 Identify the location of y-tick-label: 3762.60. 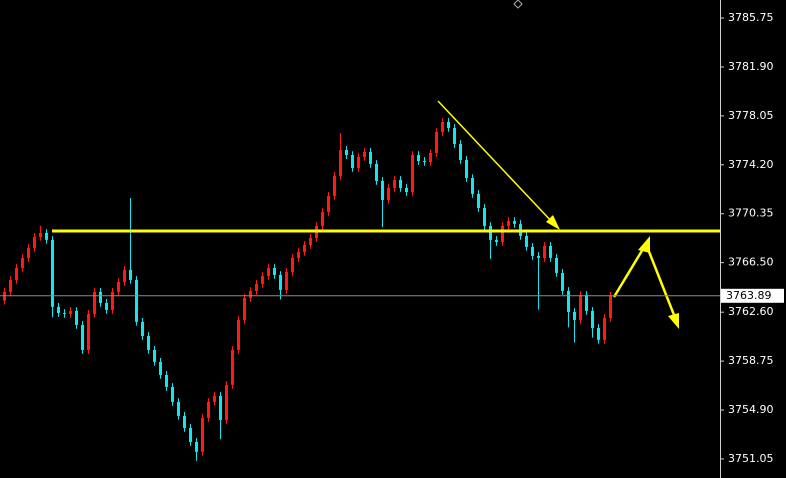
(751, 311).